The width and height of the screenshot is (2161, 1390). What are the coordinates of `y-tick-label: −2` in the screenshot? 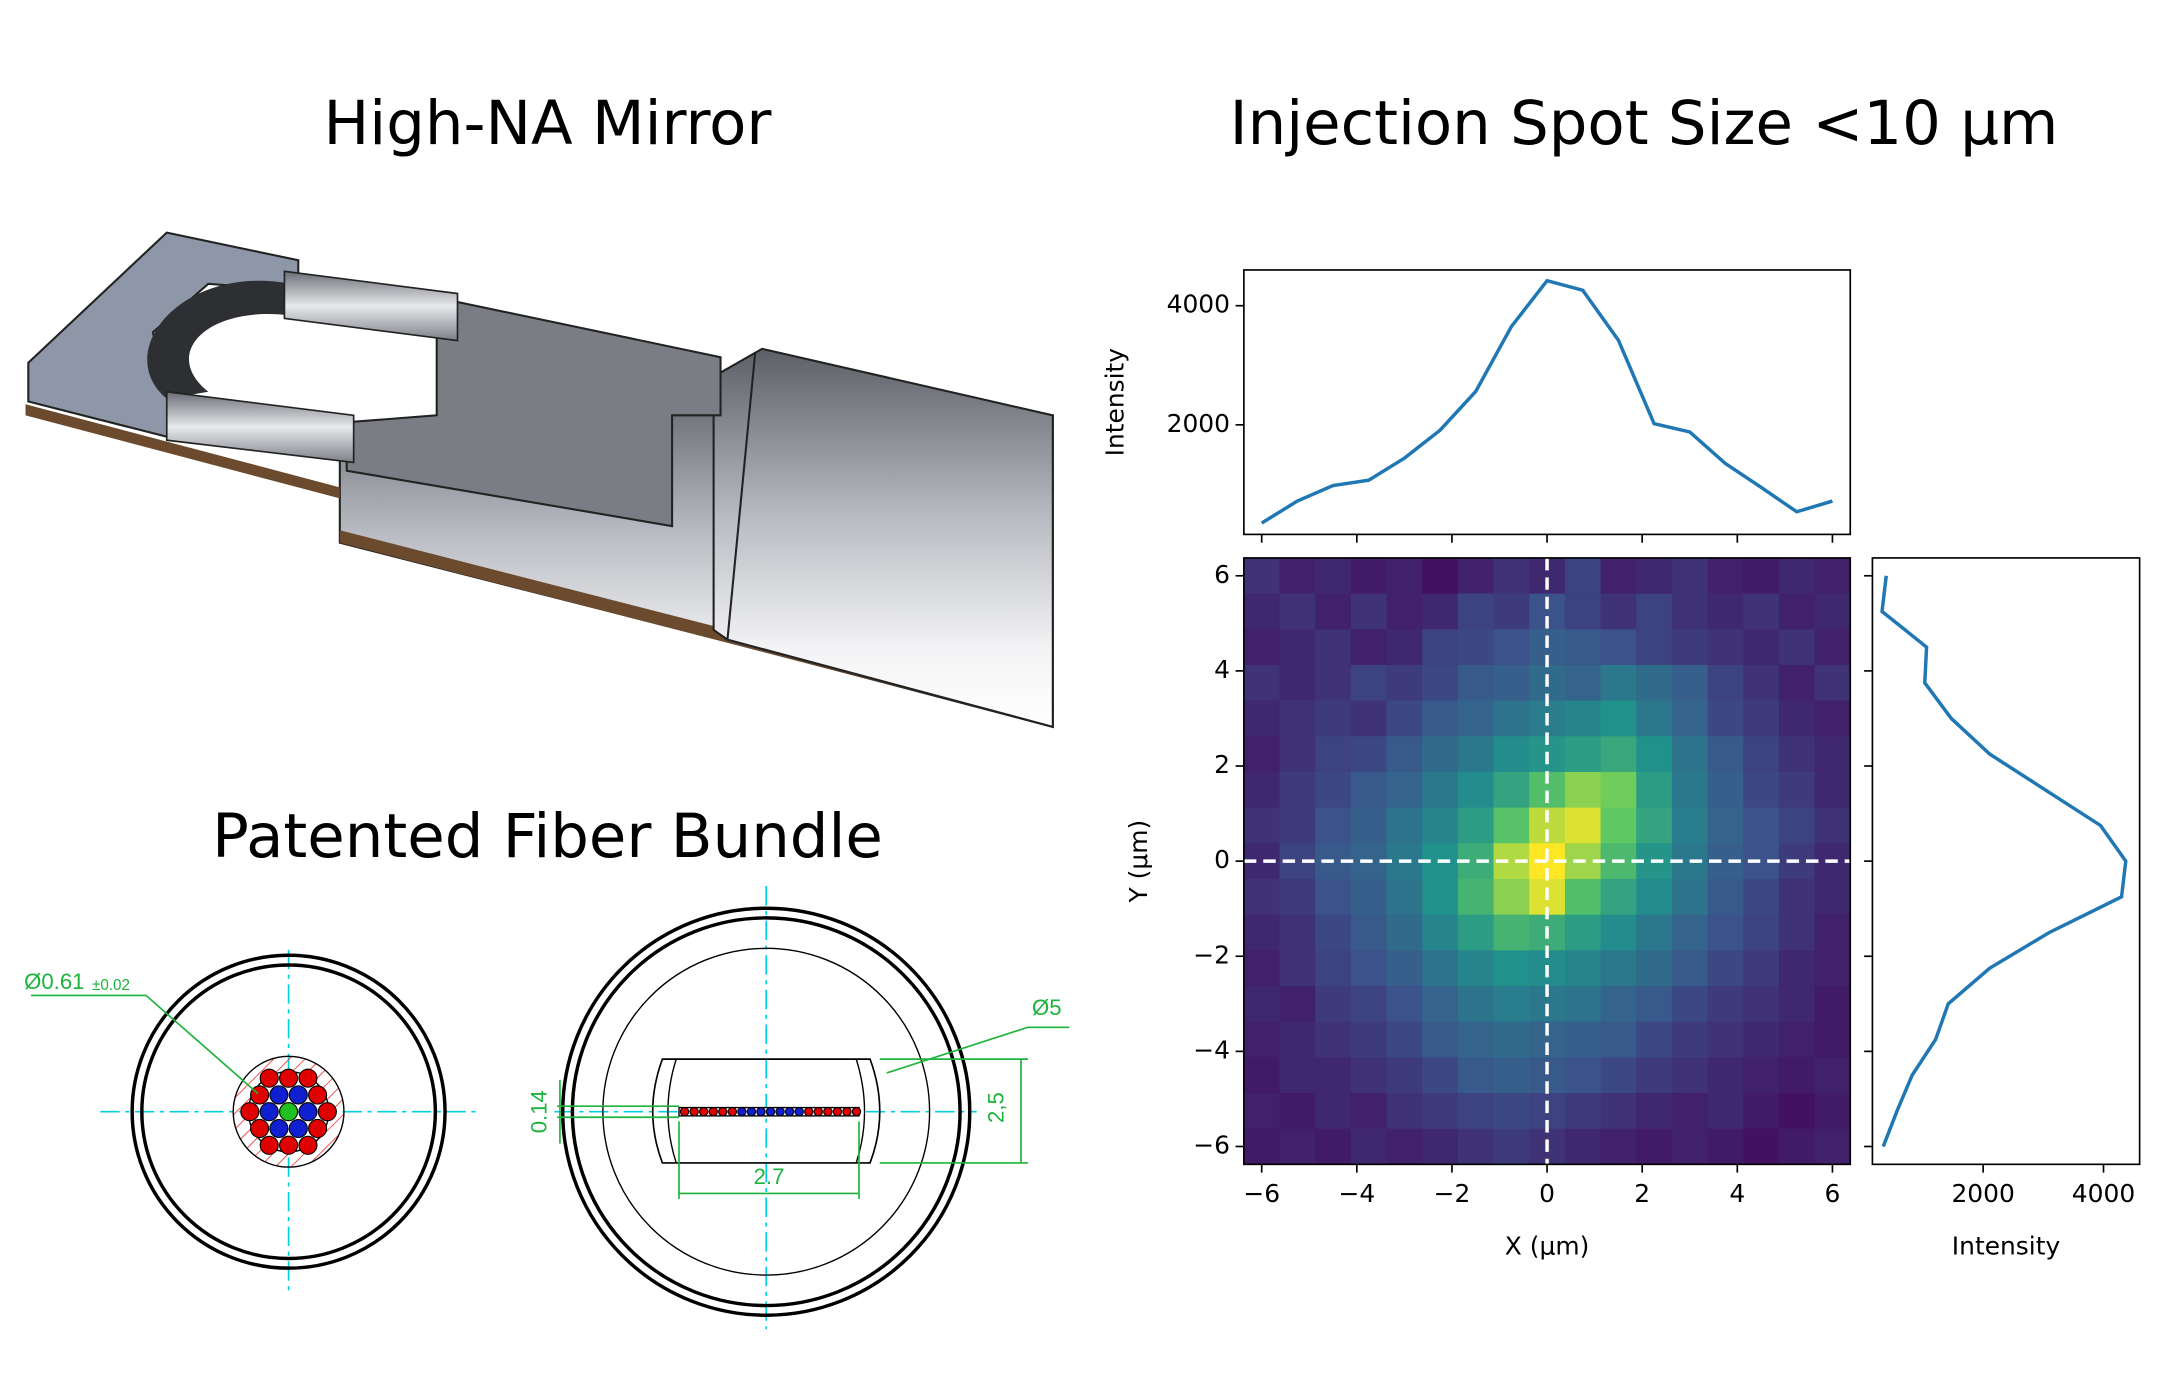 It's located at (1211, 954).